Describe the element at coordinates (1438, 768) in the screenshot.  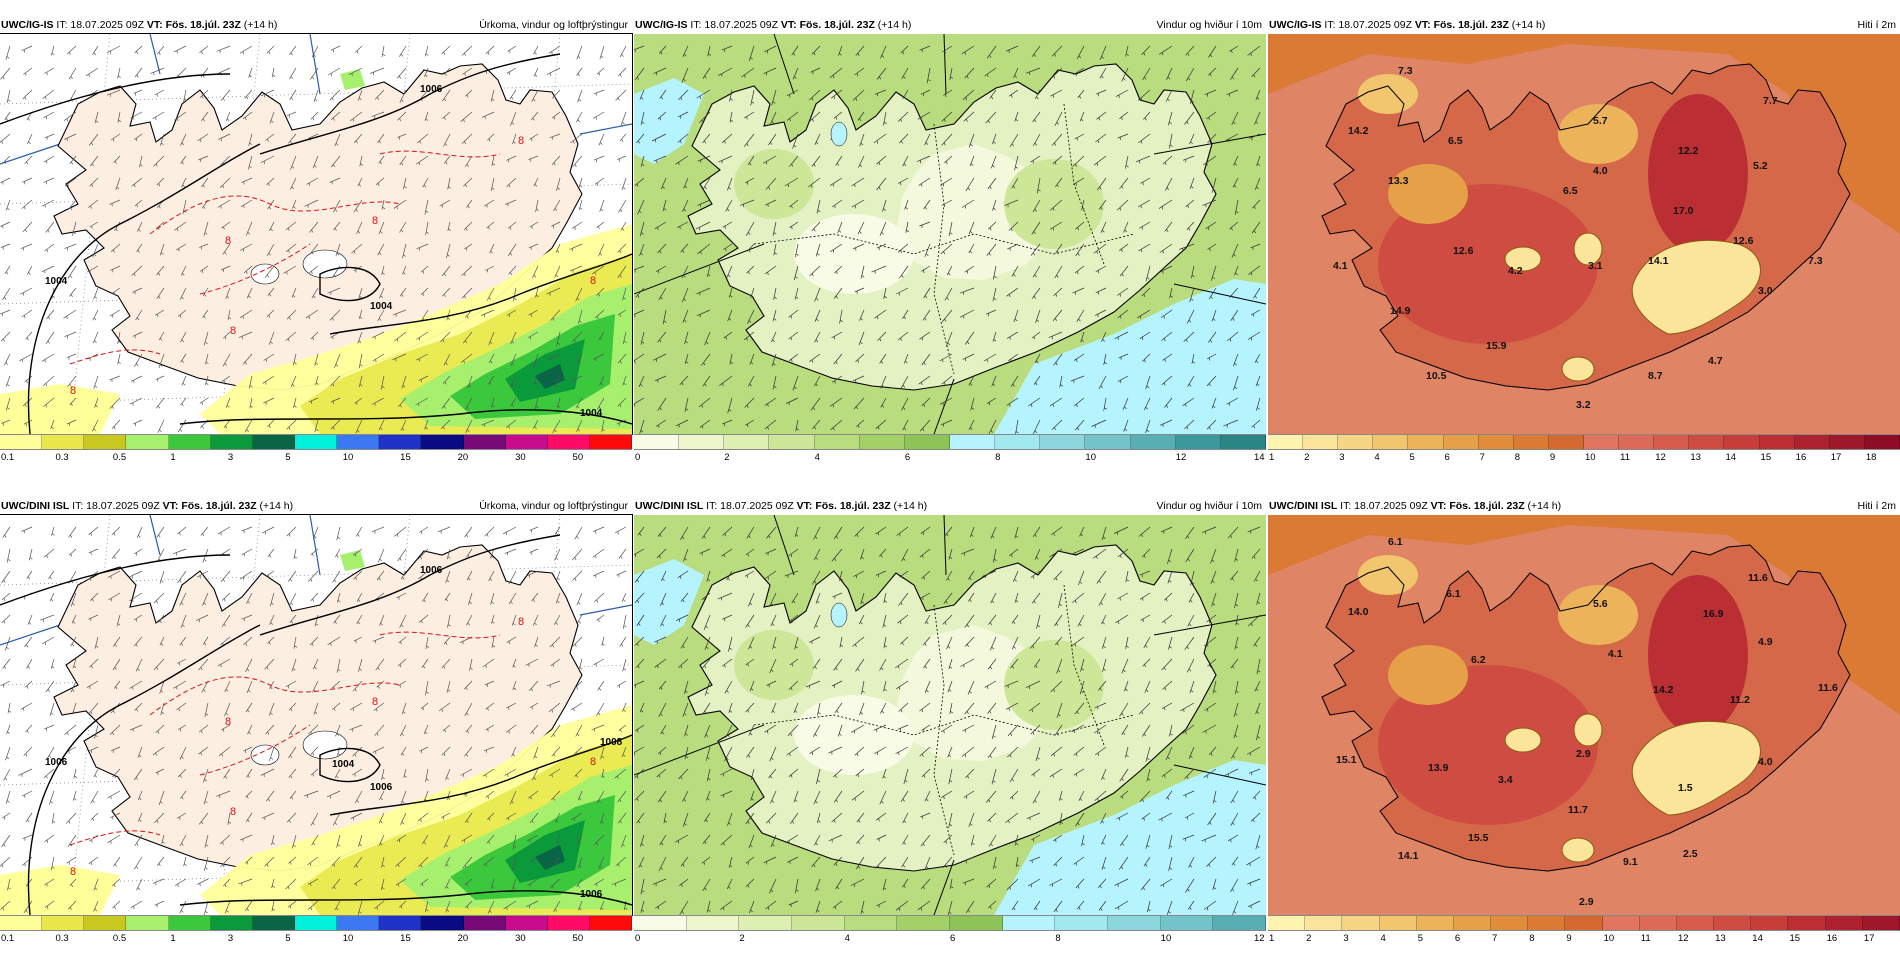
I see `temperature-label: 13.9` at that location.